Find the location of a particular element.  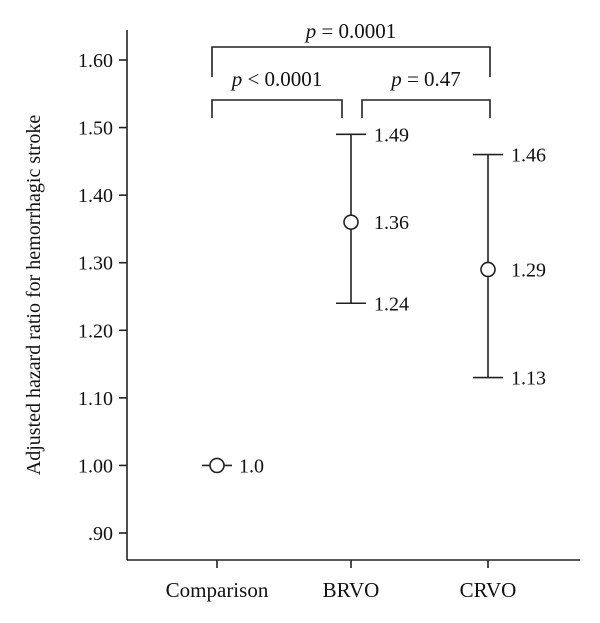

estimate-label: 1.0 is located at coordinates (251, 466).